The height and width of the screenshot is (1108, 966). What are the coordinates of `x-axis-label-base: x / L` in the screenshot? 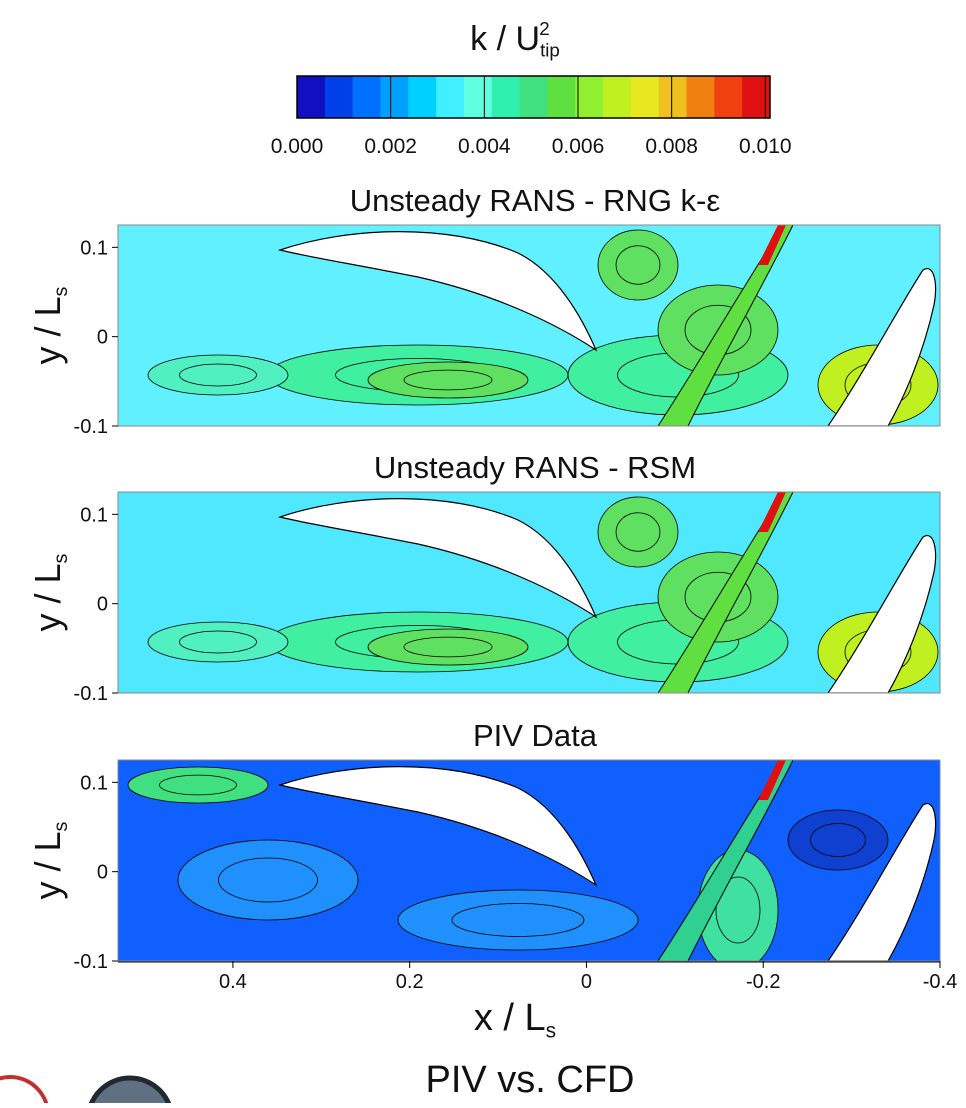 It's located at (510, 1018).